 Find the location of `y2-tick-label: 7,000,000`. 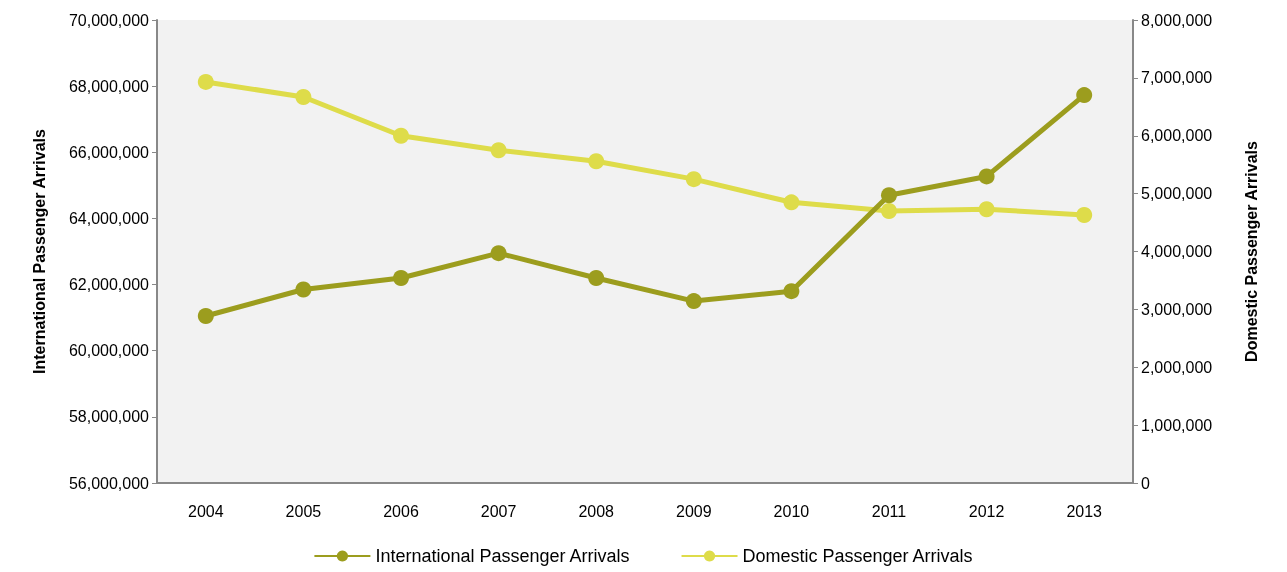

y2-tick-label: 7,000,000 is located at coordinates (1177, 78).